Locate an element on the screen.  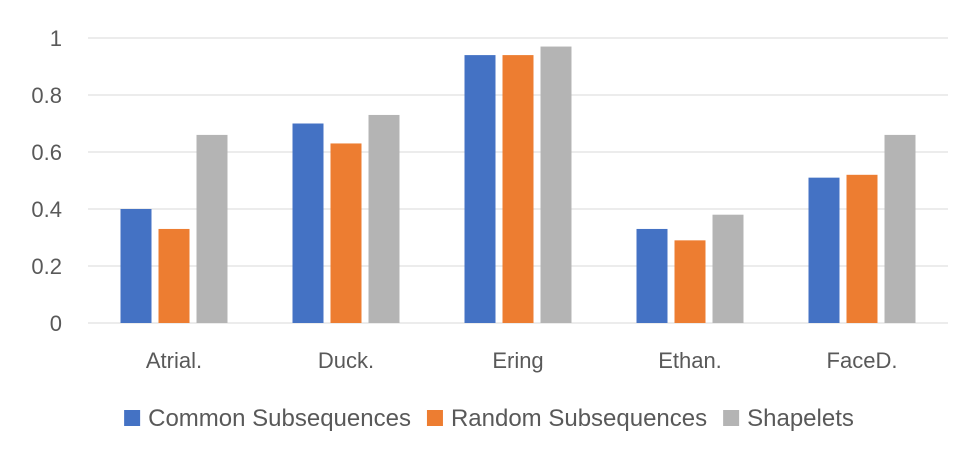
y-tick-label: 1 is located at coordinates (56, 38).